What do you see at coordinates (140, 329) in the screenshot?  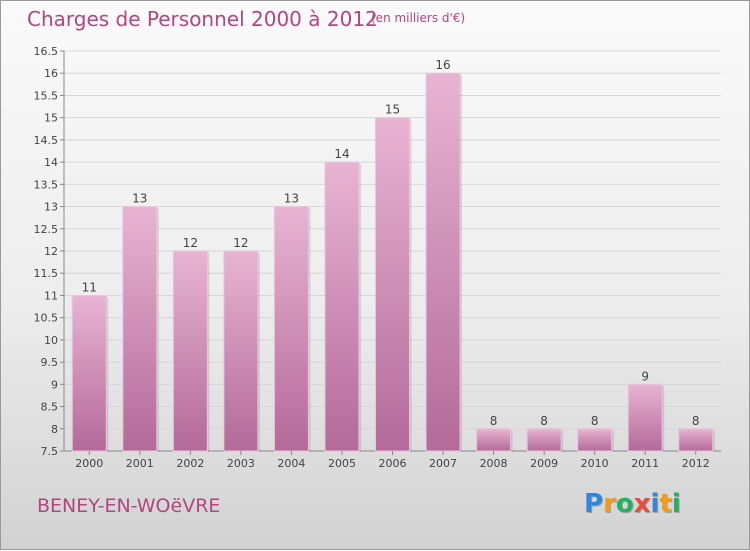 I see `bar-2001` at bounding box center [140, 329].